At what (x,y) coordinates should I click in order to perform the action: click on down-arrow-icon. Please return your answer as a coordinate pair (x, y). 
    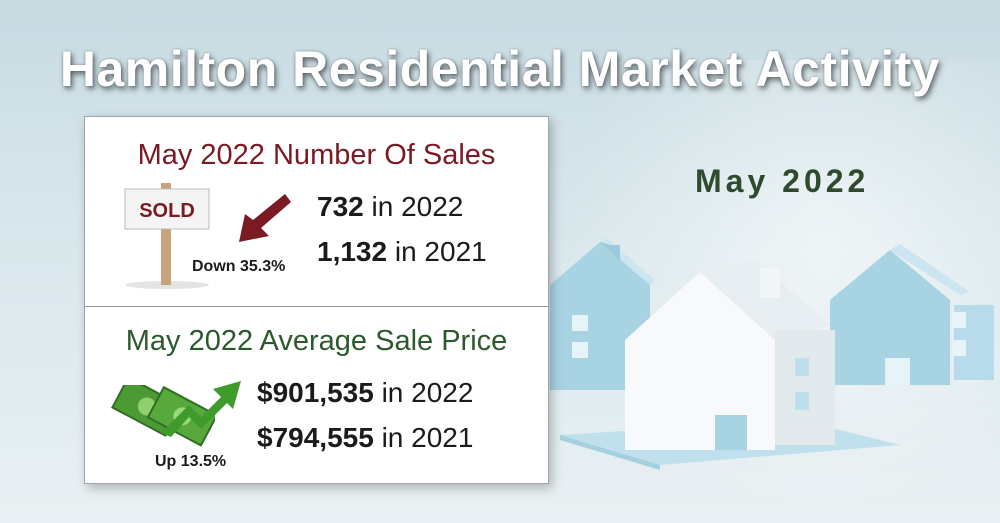
    Looking at the image, I should click on (265, 218).